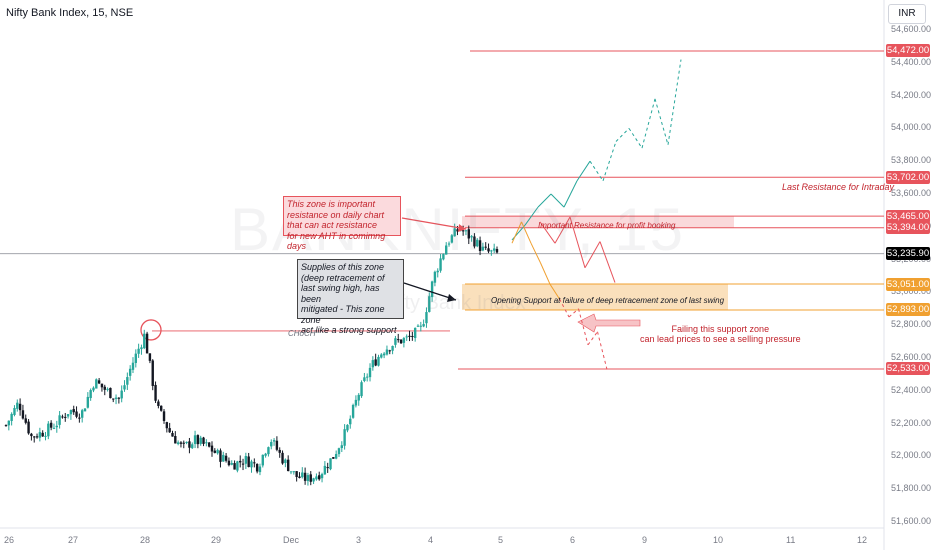 The image size is (932, 550). What do you see at coordinates (908, 177) in the screenshot?
I see `price-level-tag: 53,702.00` at bounding box center [908, 177].